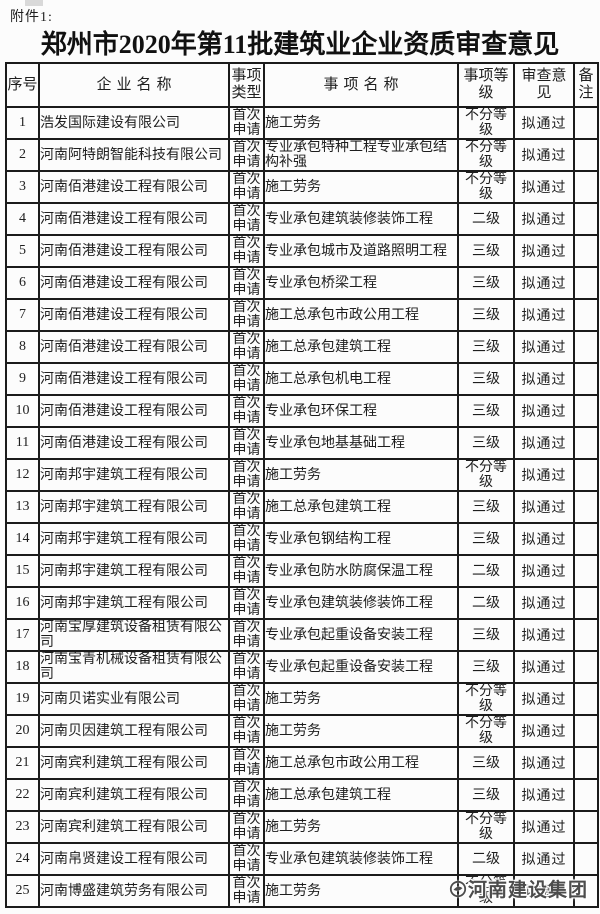 The width and height of the screenshot is (600, 914). What do you see at coordinates (246, 85) in the screenshot?
I see `header-application-type: 事项类型` at bounding box center [246, 85].